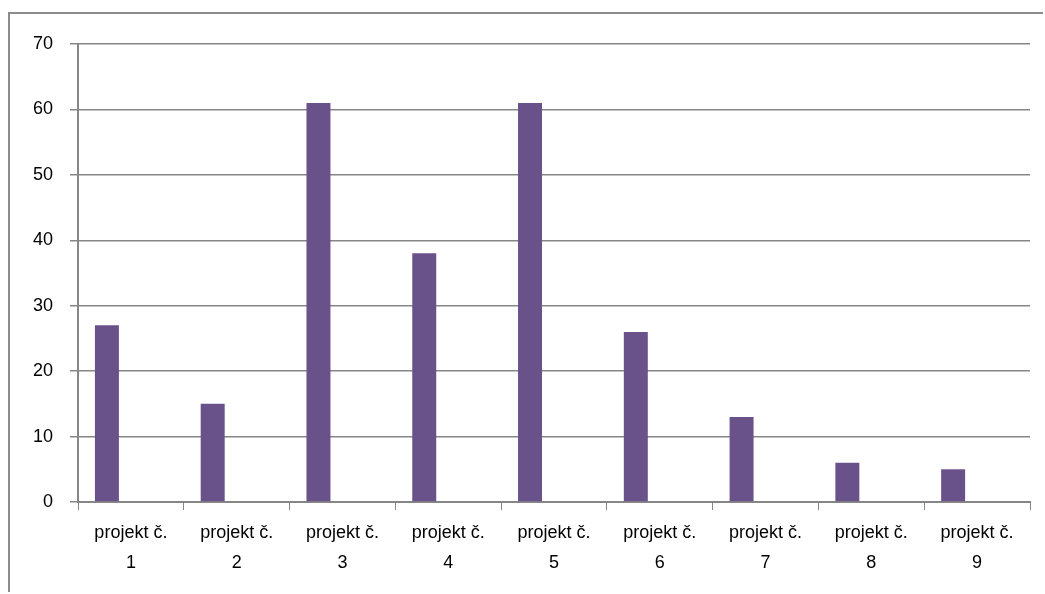 The width and height of the screenshot is (1045, 594). Describe the element at coordinates (448, 546) in the screenshot. I see `x-tick-label: projekt č. 4` at that location.